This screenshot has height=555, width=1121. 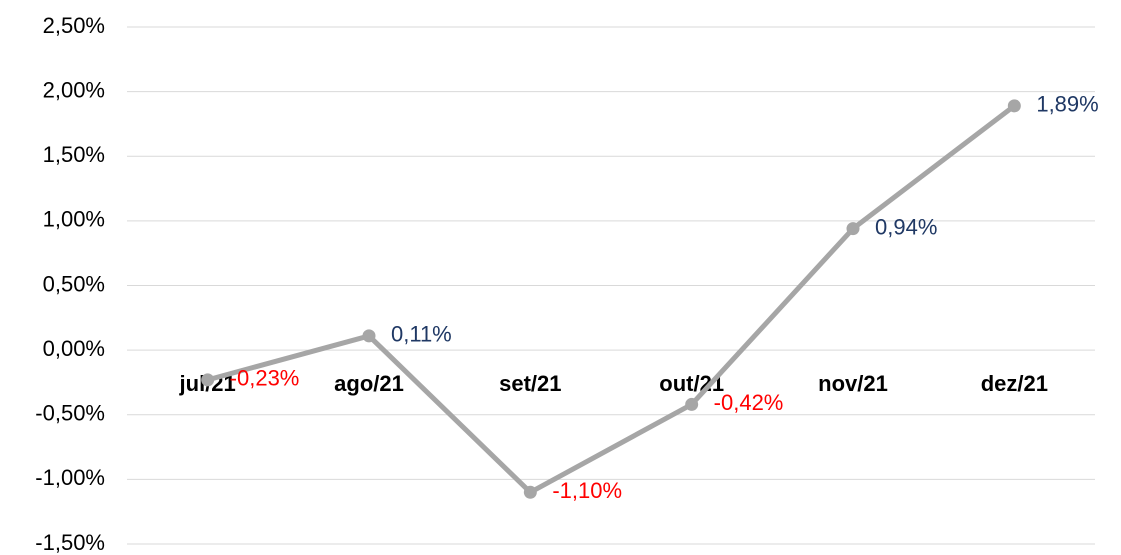 What do you see at coordinates (74, 154) in the screenshot?
I see `y-tick-label: 1,50%` at bounding box center [74, 154].